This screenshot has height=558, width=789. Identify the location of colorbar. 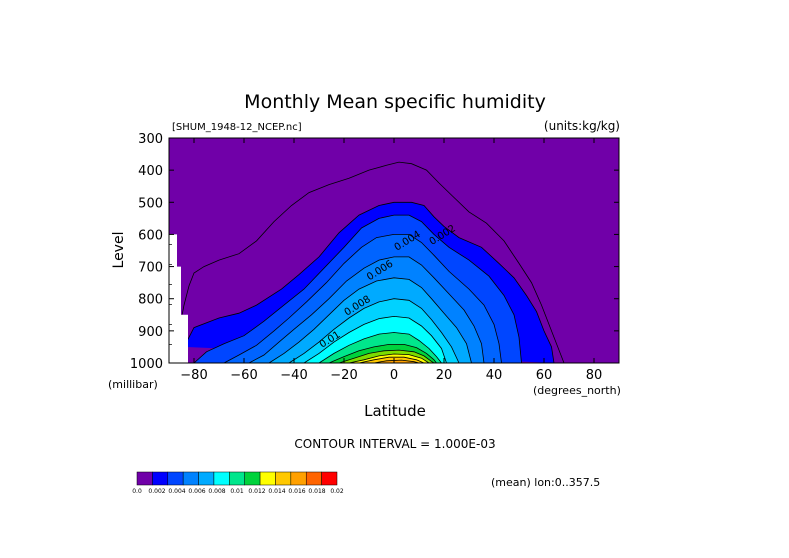
(237, 478).